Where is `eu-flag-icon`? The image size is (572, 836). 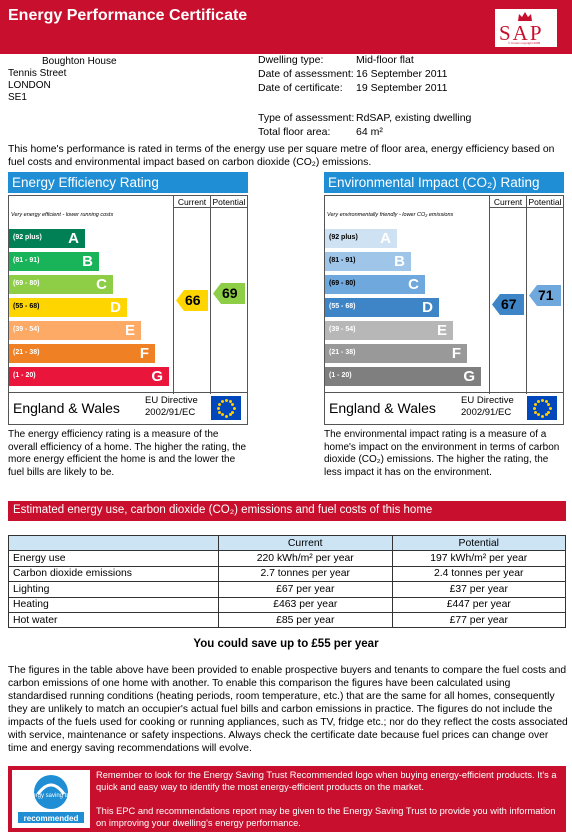 eu-flag-icon is located at coordinates (542, 408).